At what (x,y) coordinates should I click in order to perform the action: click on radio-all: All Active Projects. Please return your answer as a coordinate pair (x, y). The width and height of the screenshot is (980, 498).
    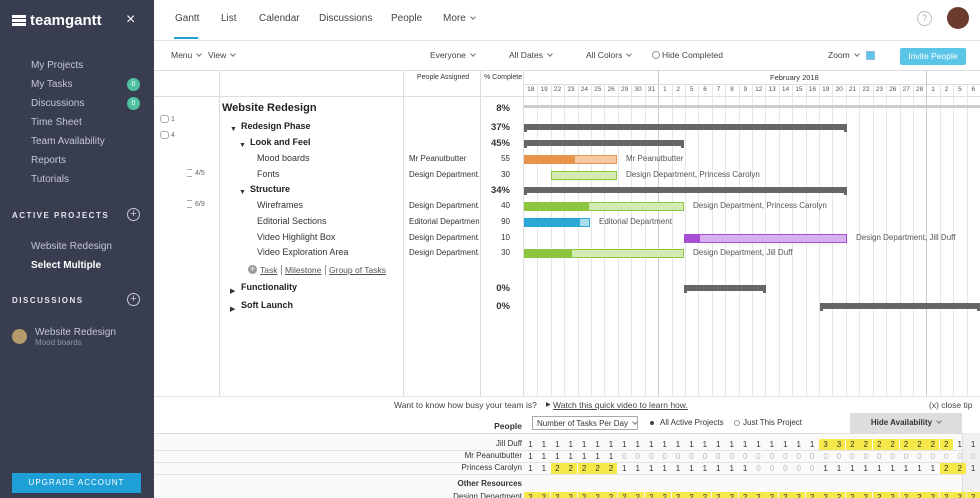
    Looking at the image, I should click on (692, 422).